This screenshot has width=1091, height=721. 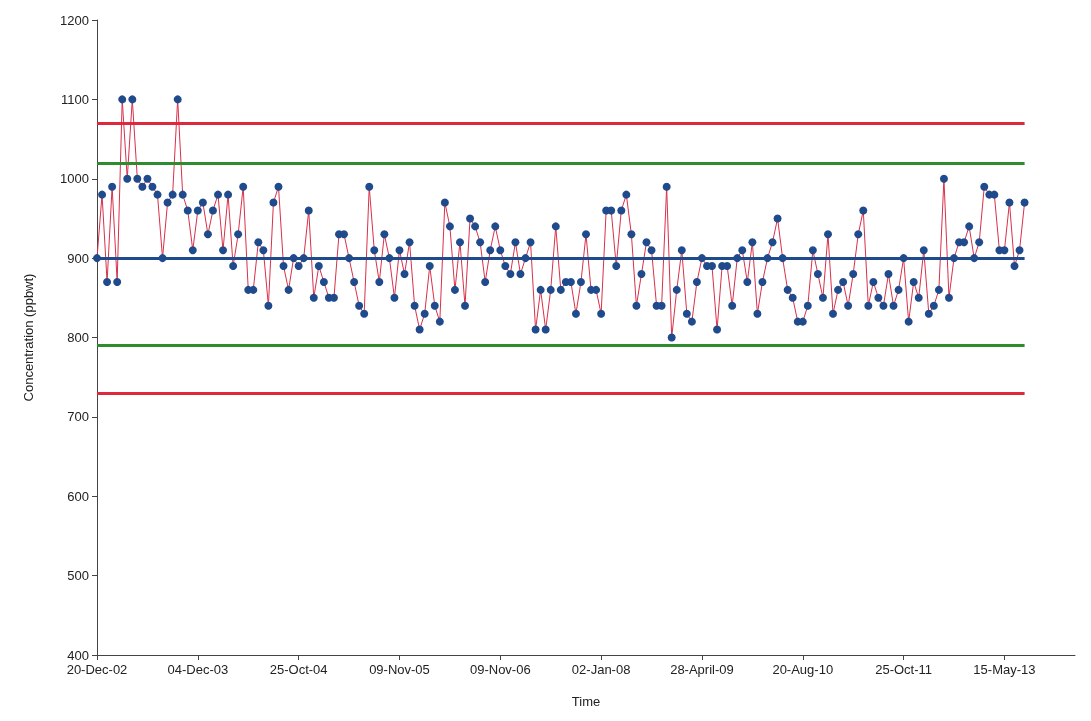 I want to click on y-tick-label: 600, so click(x=78, y=496).